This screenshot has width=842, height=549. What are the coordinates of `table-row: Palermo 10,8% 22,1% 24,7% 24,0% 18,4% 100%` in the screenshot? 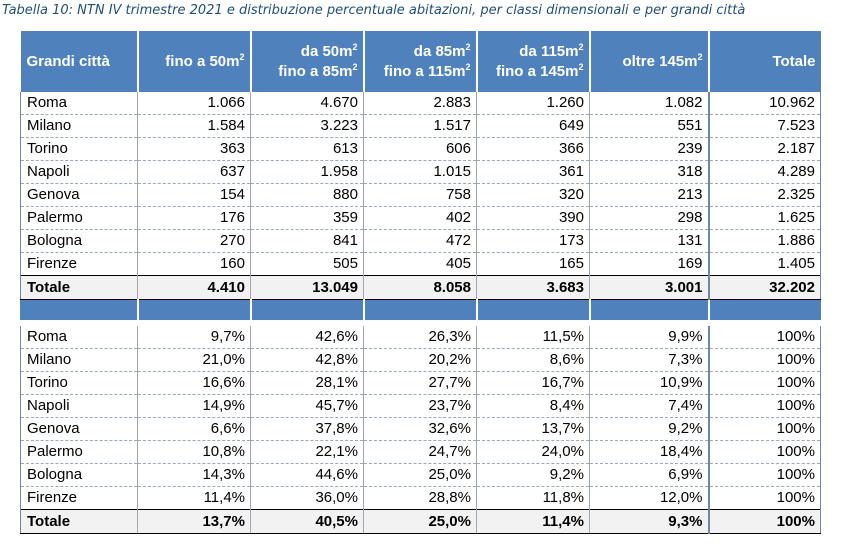 It's located at (420, 452).